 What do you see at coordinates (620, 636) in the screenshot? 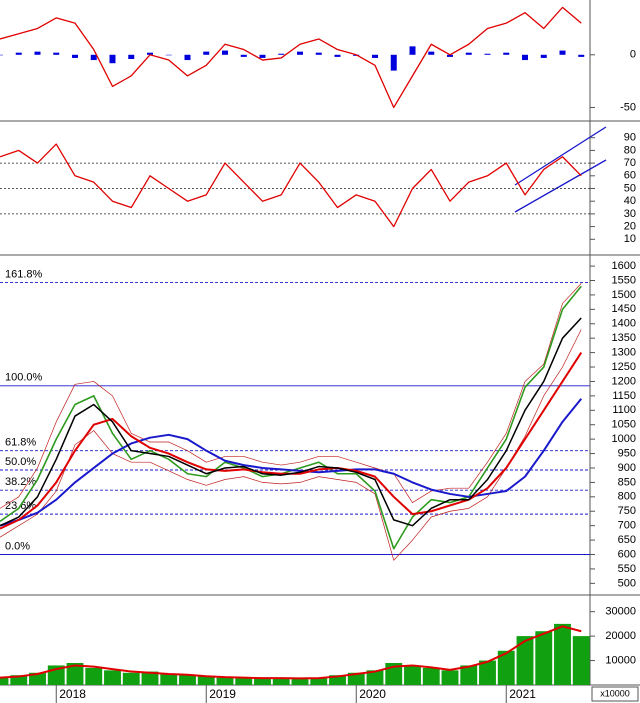
I see `y-tick-label: 20000` at bounding box center [620, 636].